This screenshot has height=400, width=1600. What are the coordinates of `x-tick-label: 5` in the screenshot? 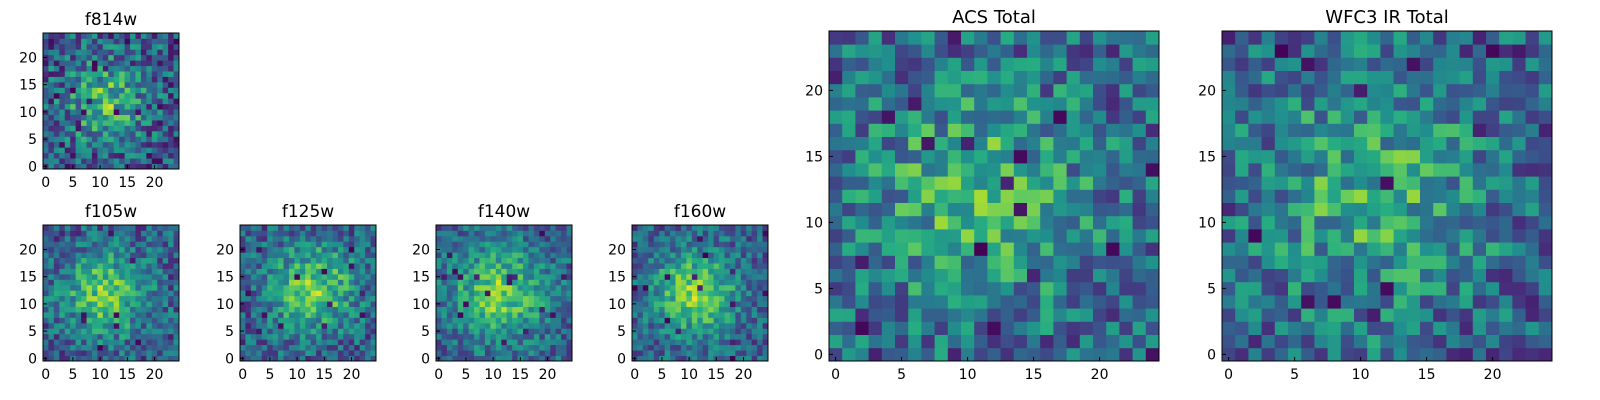 It's located at (72, 375).